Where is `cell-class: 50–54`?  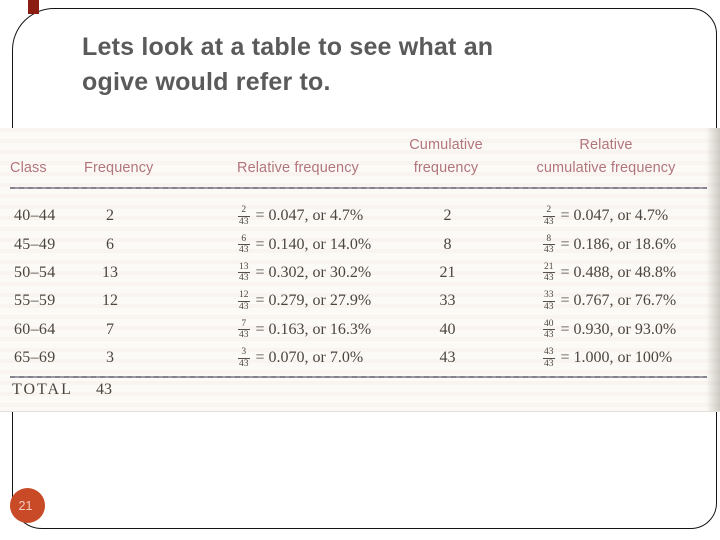 cell-class: 50–54 is located at coordinates (35, 272).